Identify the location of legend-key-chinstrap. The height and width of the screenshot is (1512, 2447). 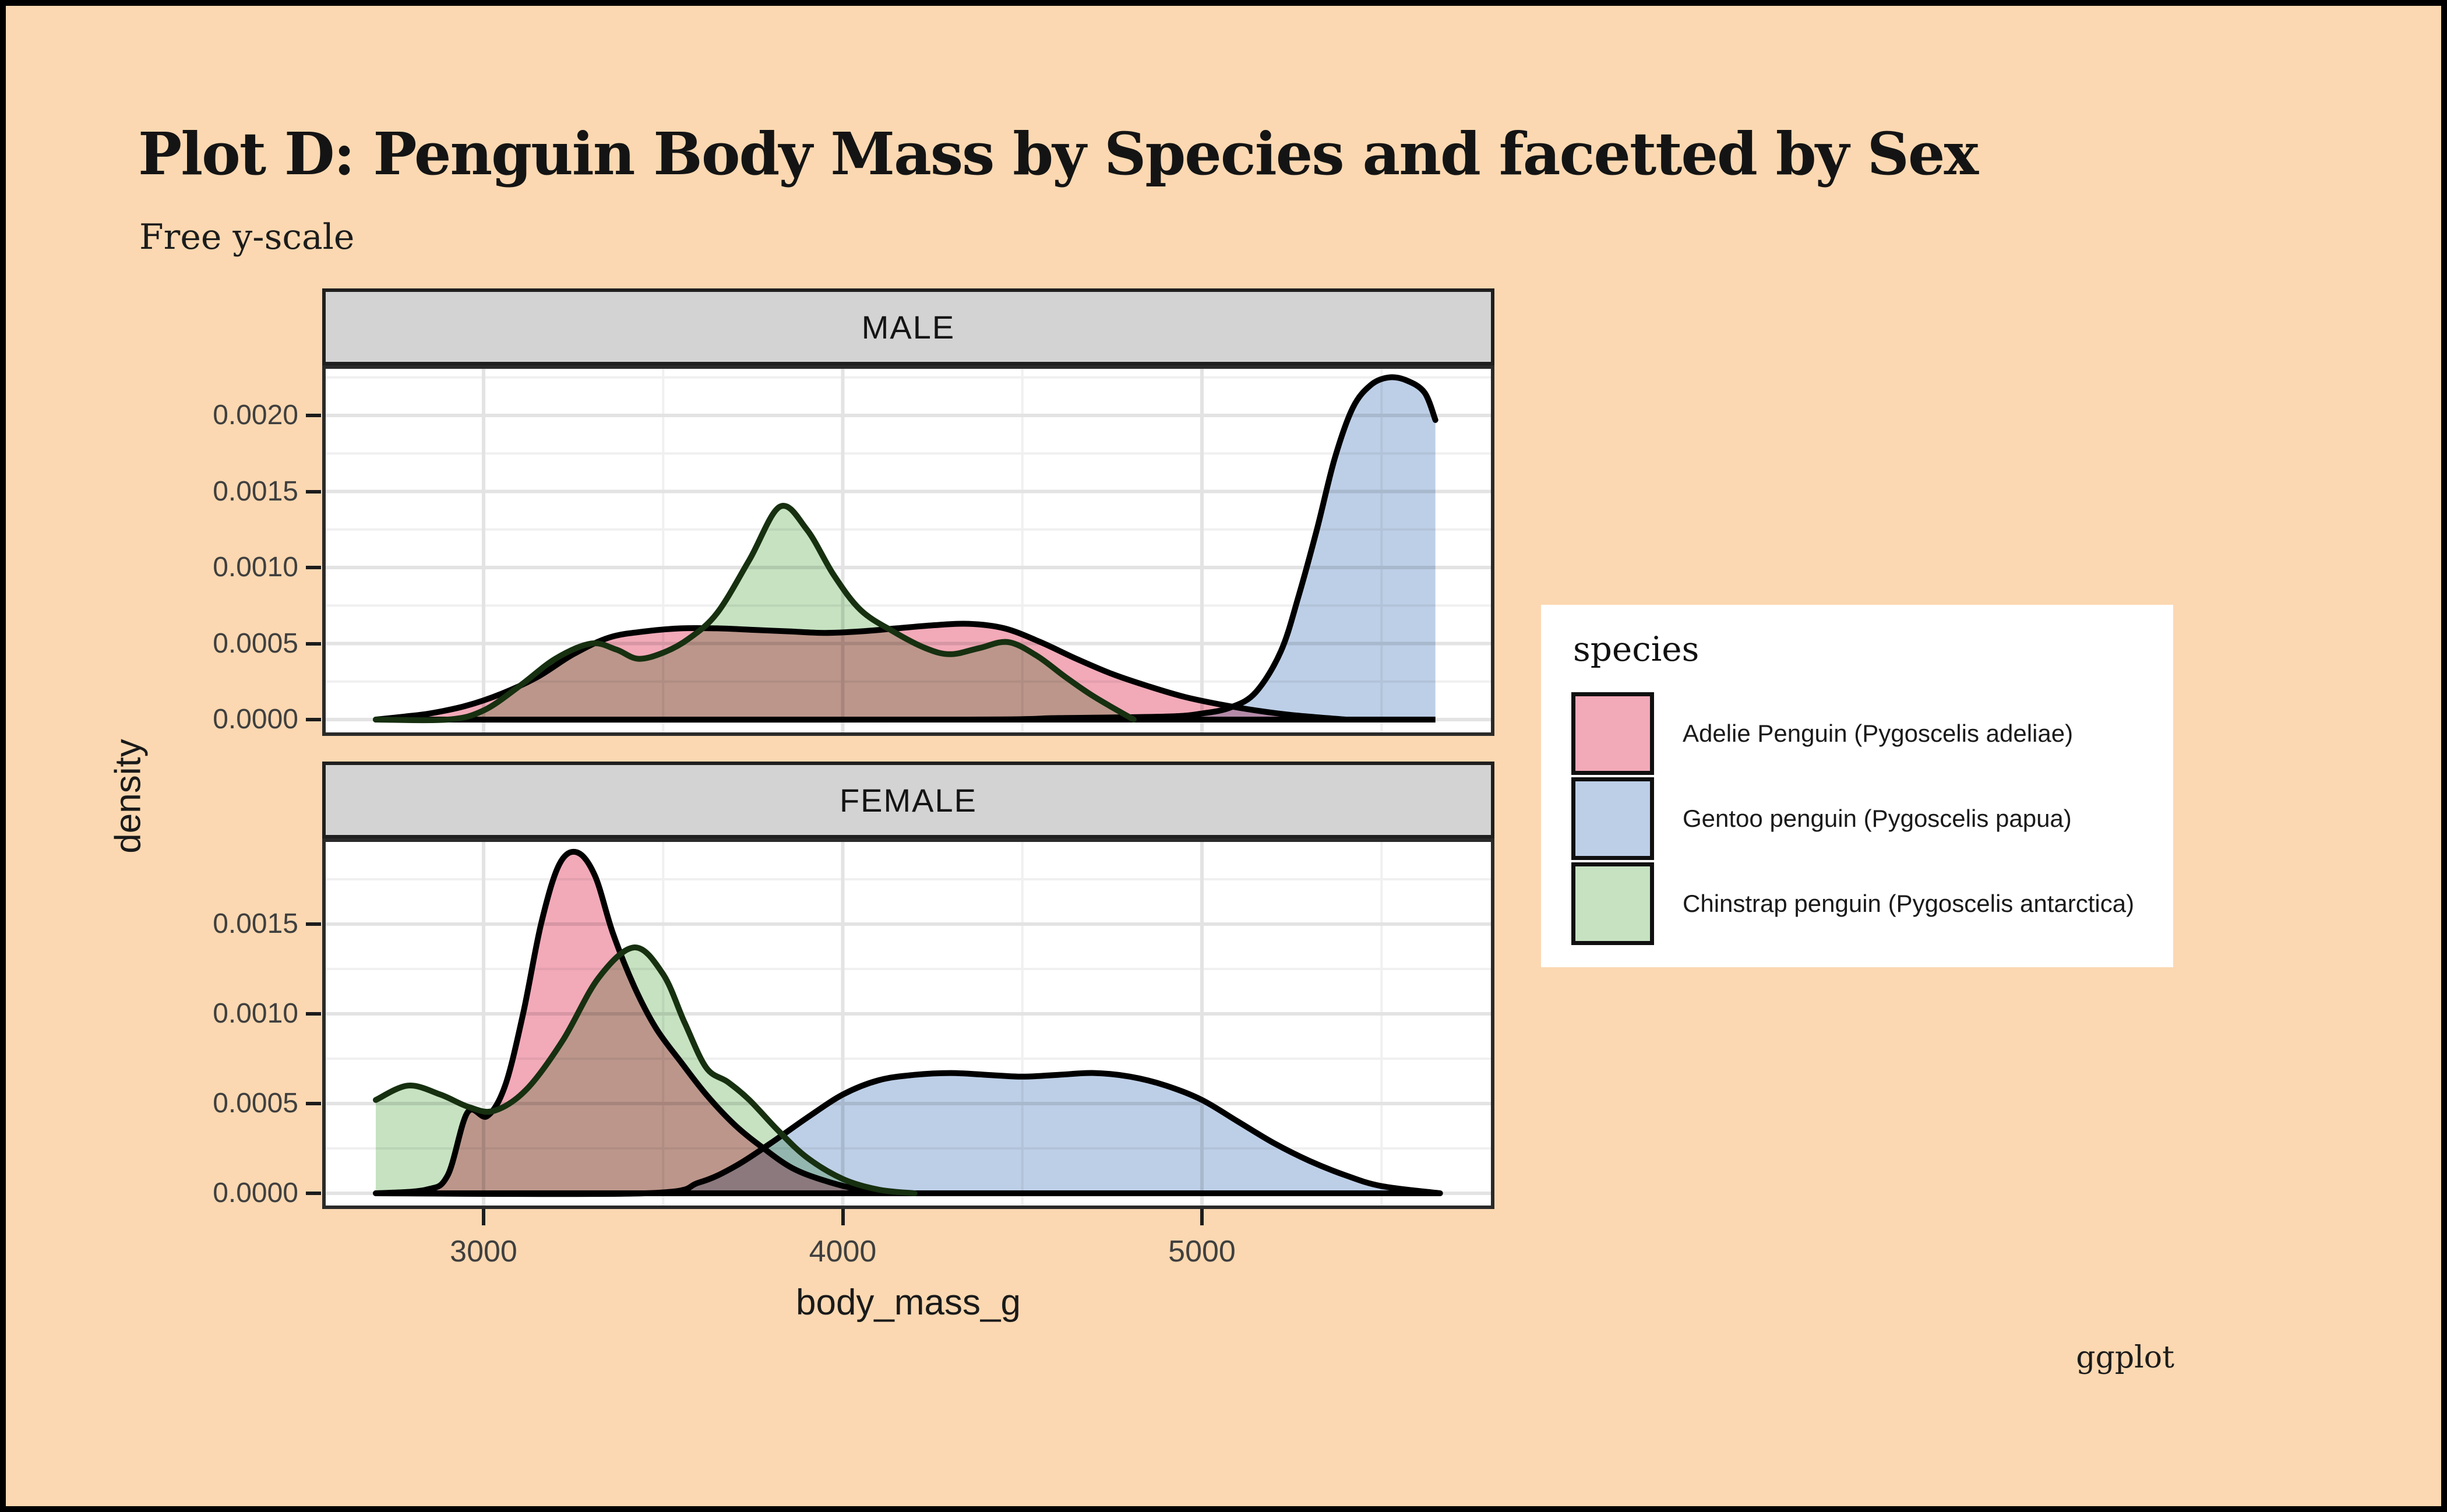
(1613, 903).